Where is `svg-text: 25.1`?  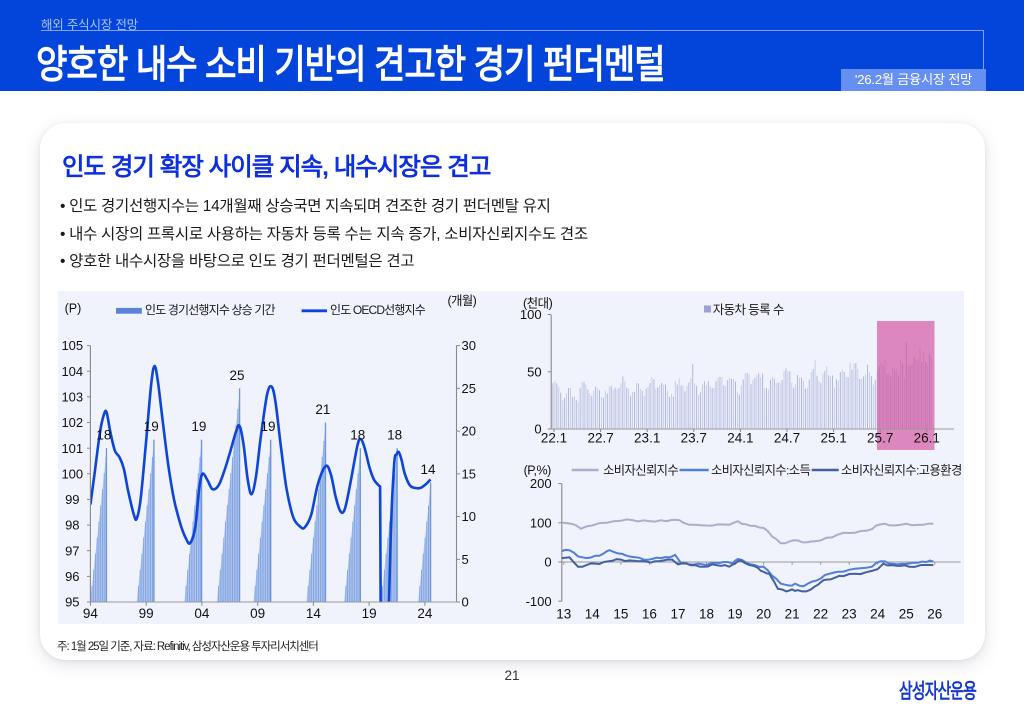 svg-text: 25.1 is located at coordinates (833, 437).